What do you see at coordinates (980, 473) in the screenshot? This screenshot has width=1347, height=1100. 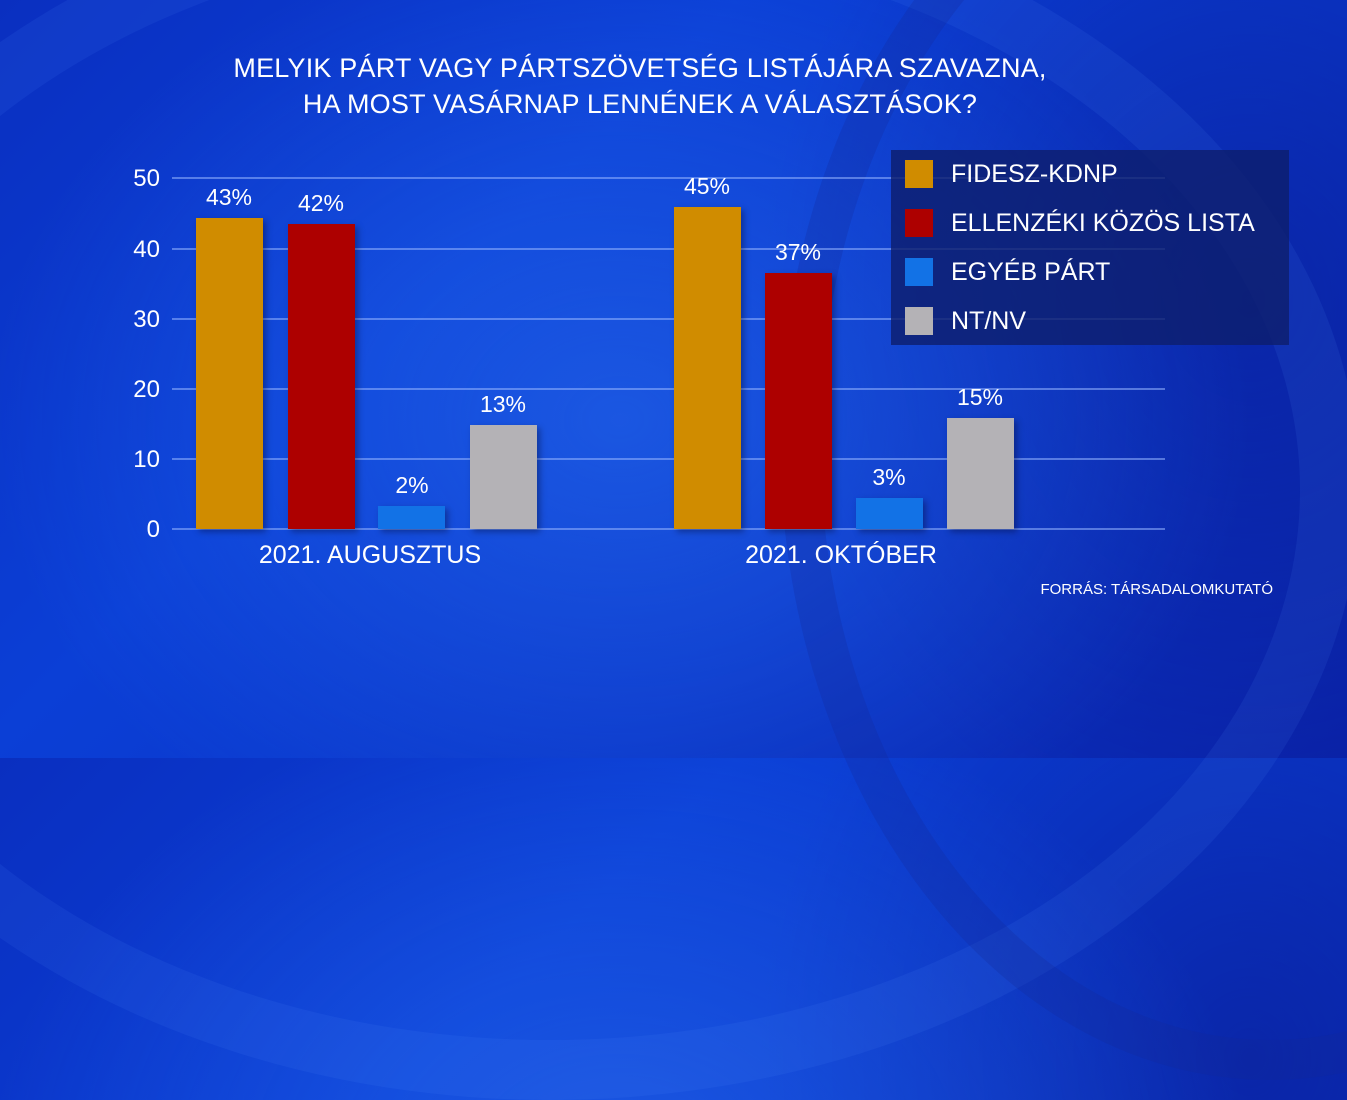 I see `bar-oct-ntnv` at bounding box center [980, 473].